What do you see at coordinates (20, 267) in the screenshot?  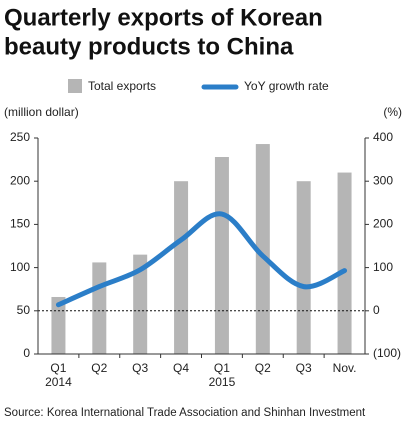 I see `y-tick-label: 100` at bounding box center [20, 267].